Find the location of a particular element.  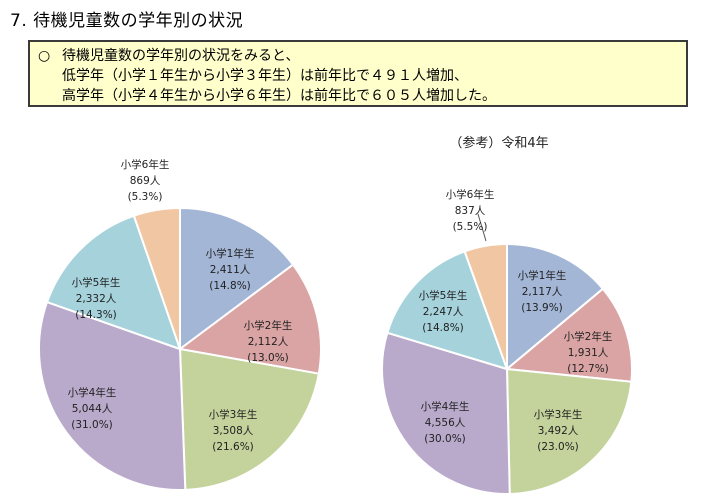

slice-label-grade-3: 小学3年生 3,508人 (21.6%) is located at coordinates (233, 430).